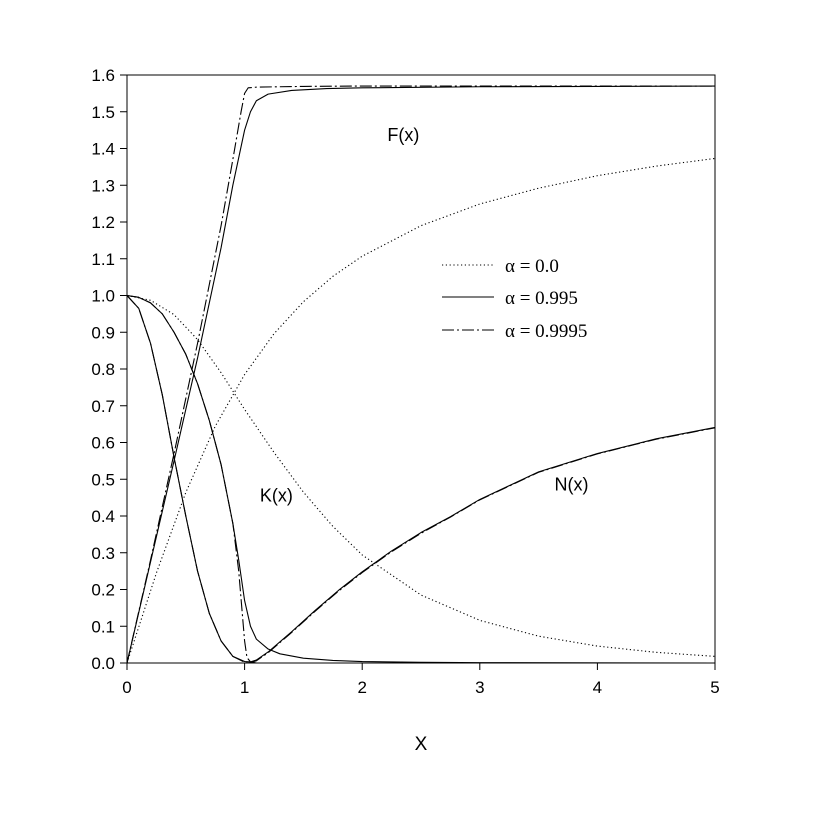  What do you see at coordinates (103, 663) in the screenshot?
I see `y-tick-label: 0.0` at bounding box center [103, 663].